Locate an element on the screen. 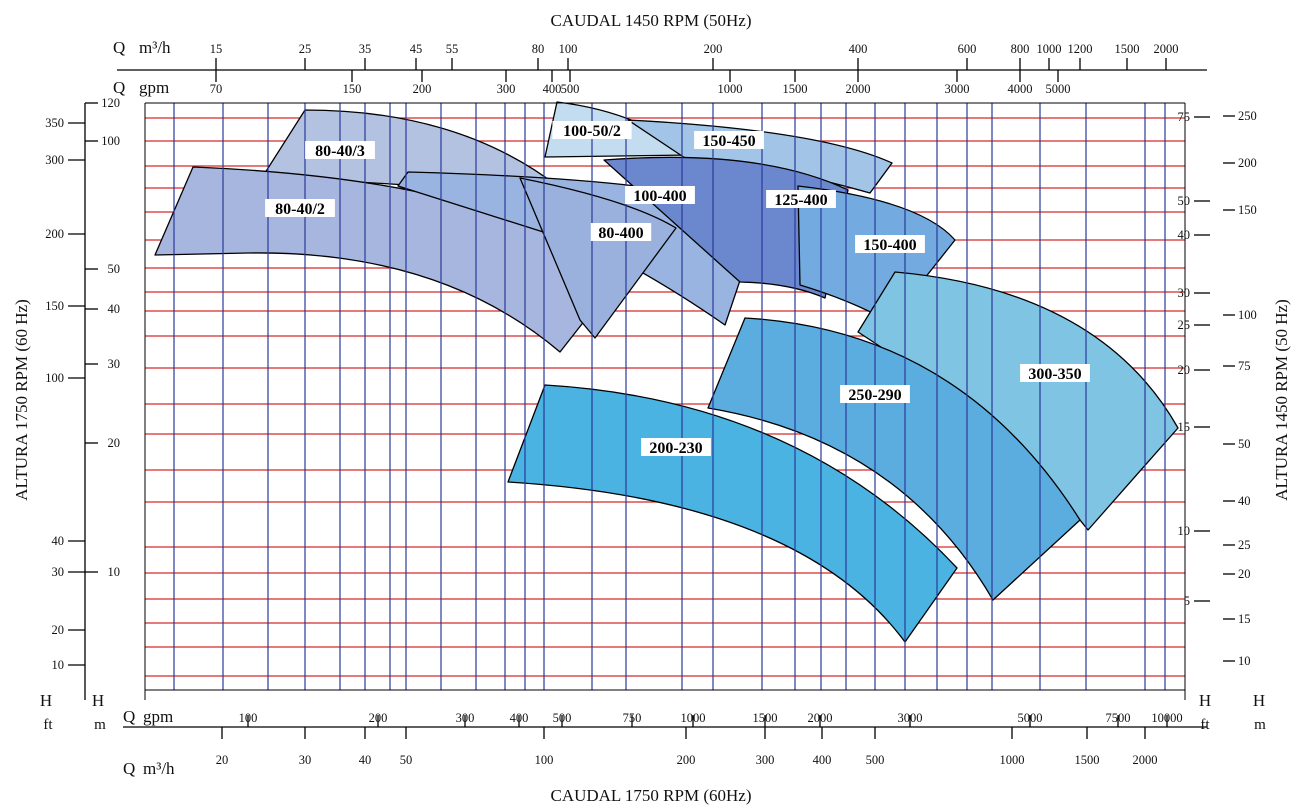 The height and width of the screenshot is (808, 1301). left-ft-tick: 40 is located at coordinates (68, 541).